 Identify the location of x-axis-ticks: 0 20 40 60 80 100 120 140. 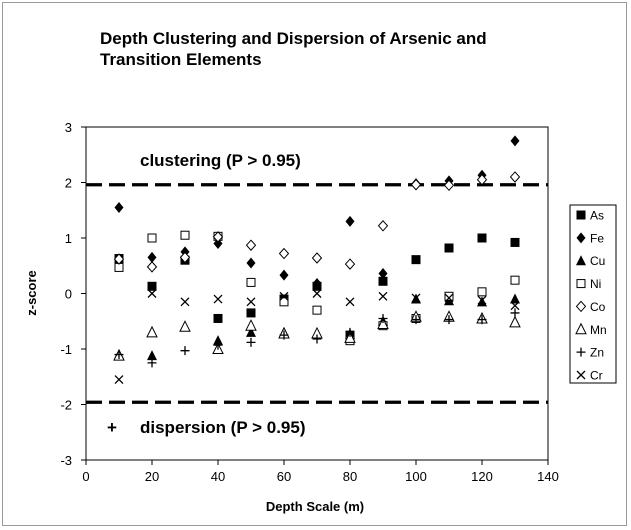
(320, 472).